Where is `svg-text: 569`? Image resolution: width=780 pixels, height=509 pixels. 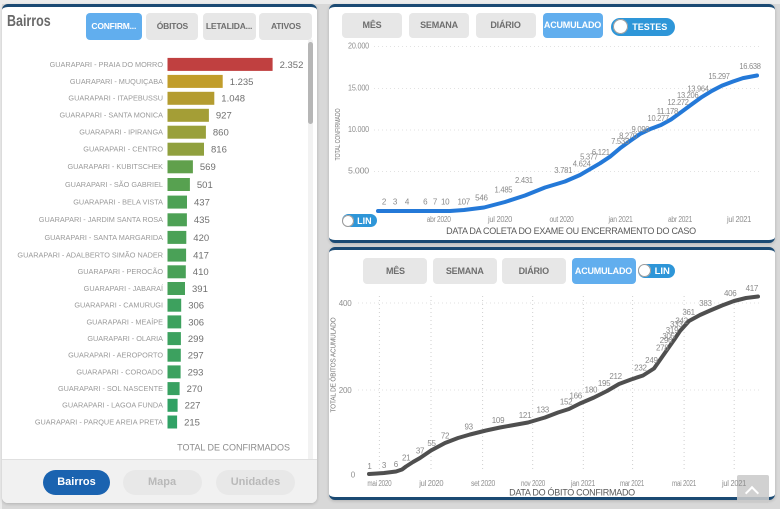
svg-text: 569 is located at coordinates (208, 167).